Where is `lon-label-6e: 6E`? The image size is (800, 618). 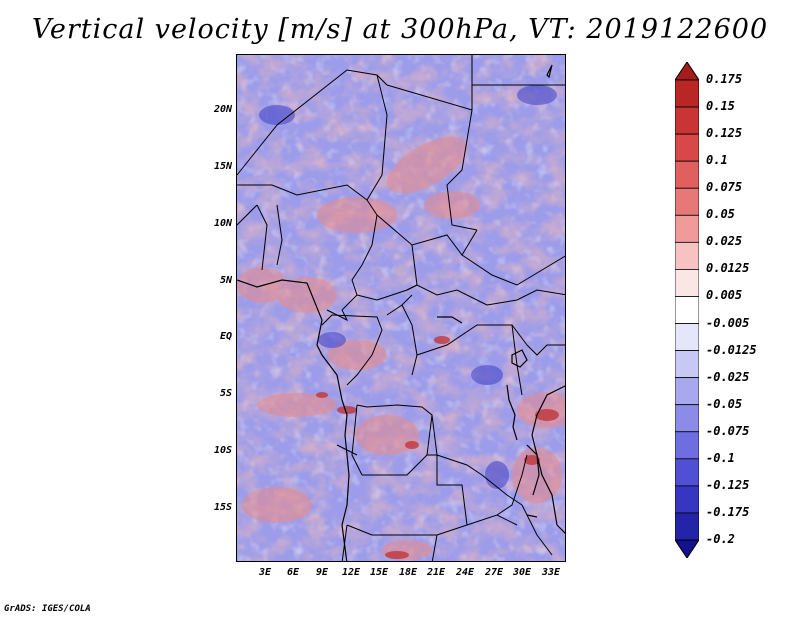
lon-label-6e: 6E is located at coordinates (293, 572).